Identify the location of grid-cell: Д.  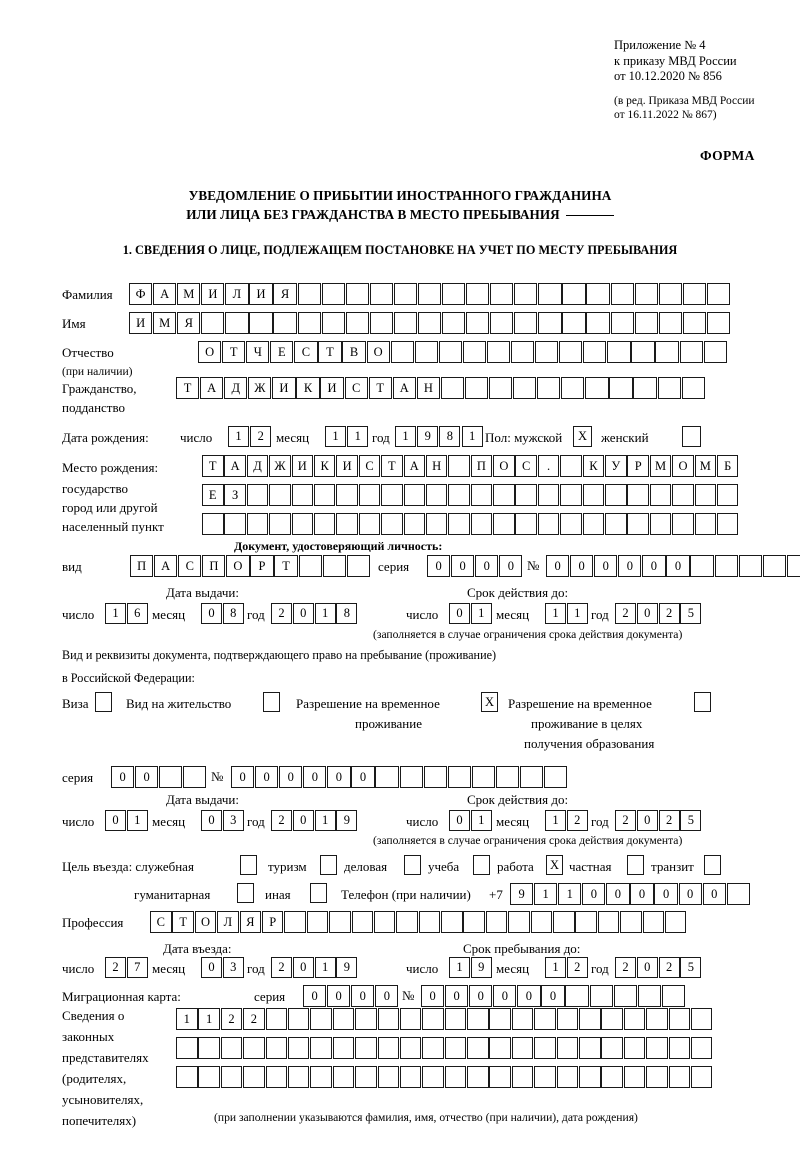
(257, 466).